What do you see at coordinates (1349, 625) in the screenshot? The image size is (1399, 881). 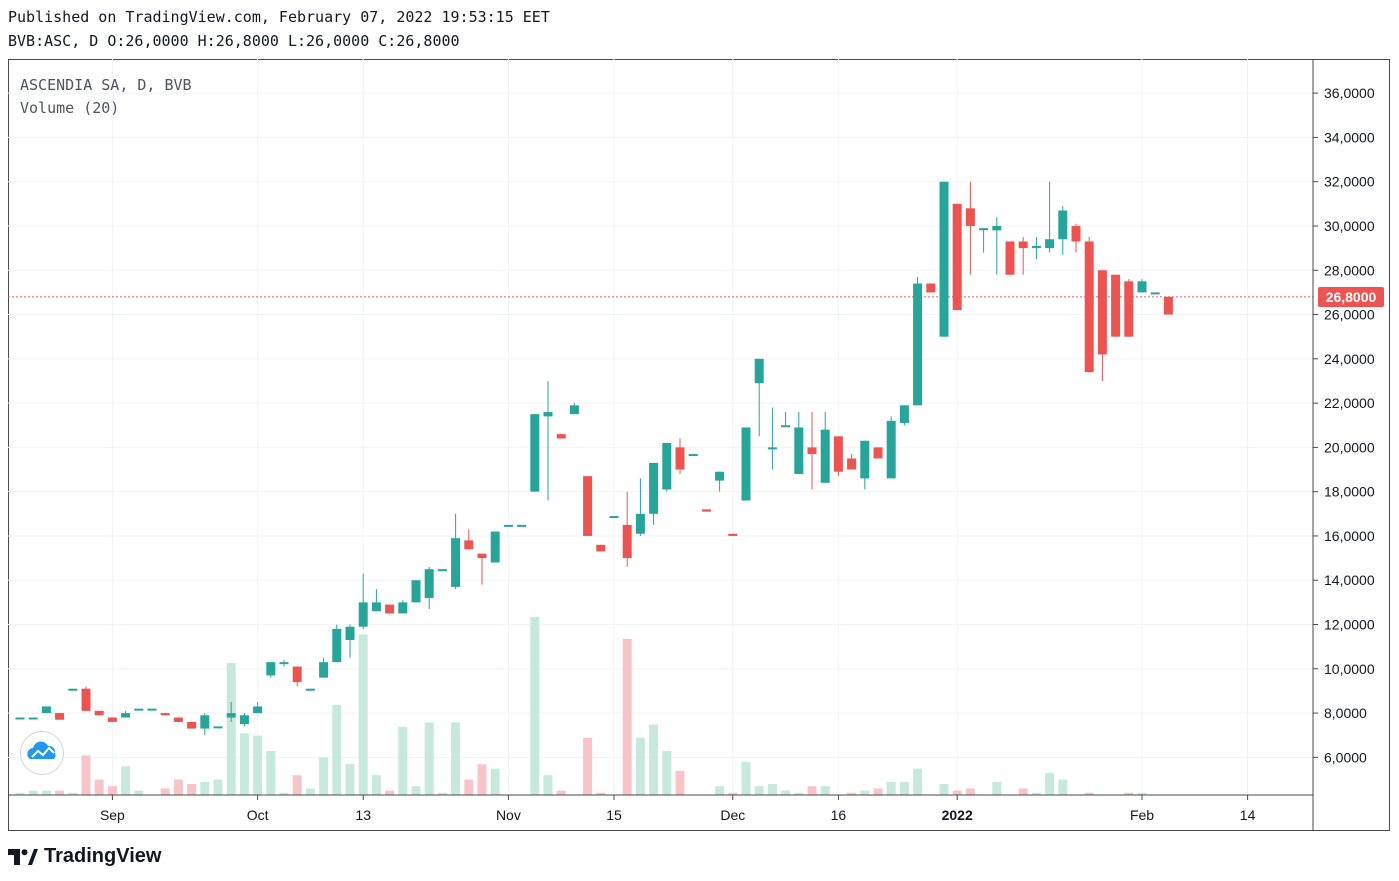 I see `price-tick-label: 12,0000` at bounding box center [1349, 625].